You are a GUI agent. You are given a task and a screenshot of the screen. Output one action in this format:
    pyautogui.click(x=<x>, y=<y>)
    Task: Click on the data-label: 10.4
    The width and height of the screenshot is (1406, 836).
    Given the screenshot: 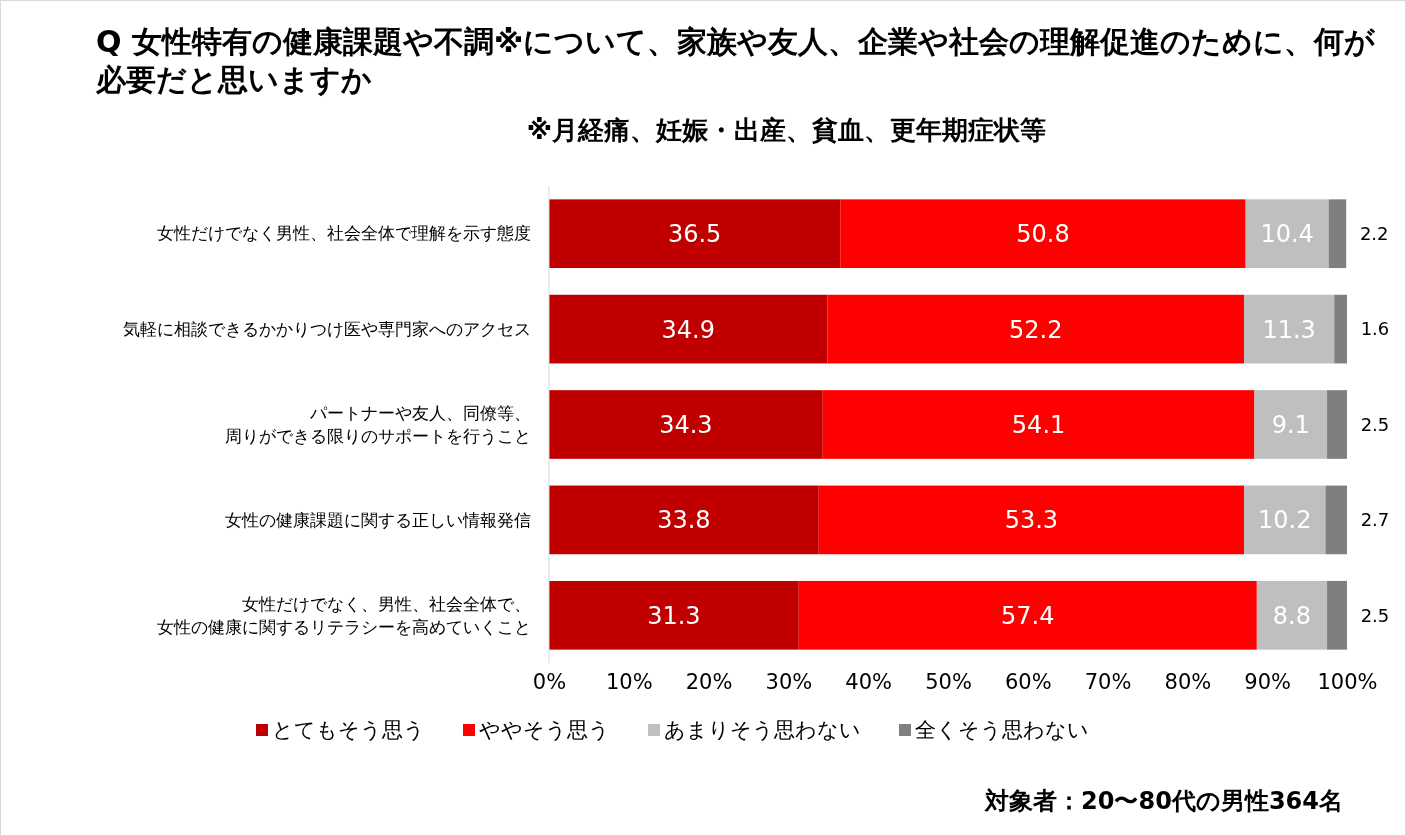 What is the action you would take?
    pyautogui.click(x=1287, y=234)
    